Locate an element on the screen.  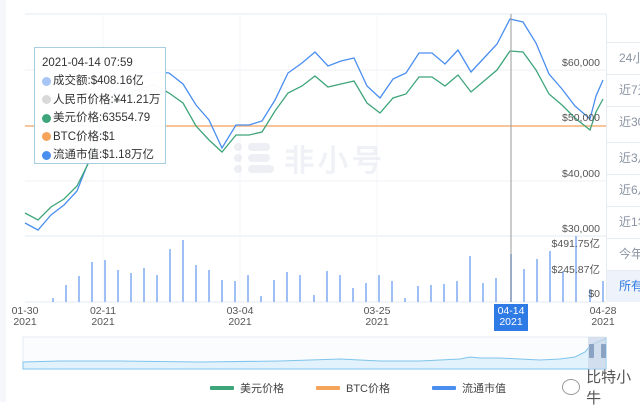
volume-axis-label-max: $491.75亿 is located at coordinates (575, 244).